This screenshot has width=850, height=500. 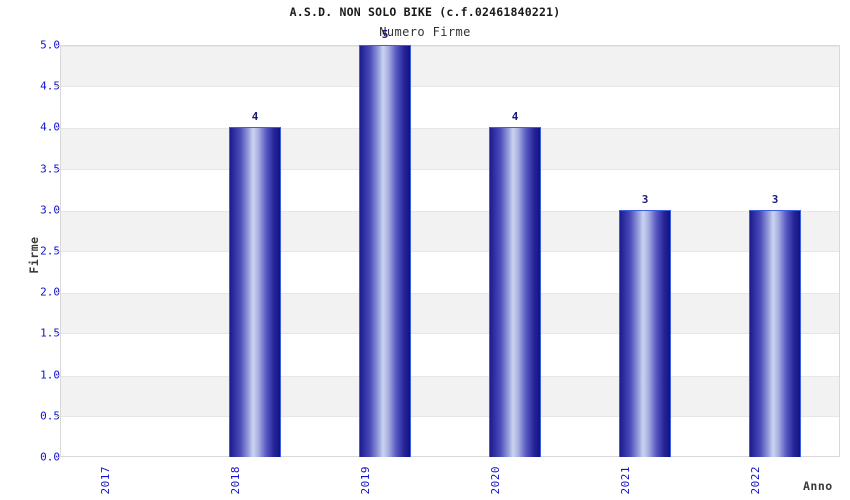 What do you see at coordinates (34, 255) in the screenshot?
I see `y-axis-title: Firme` at bounding box center [34, 255].